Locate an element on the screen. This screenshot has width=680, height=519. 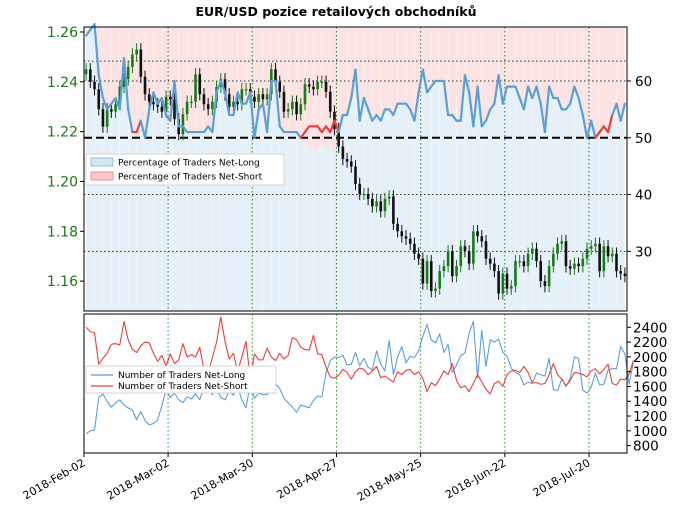
right-tick-label: 60 is located at coordinates (643, 82).